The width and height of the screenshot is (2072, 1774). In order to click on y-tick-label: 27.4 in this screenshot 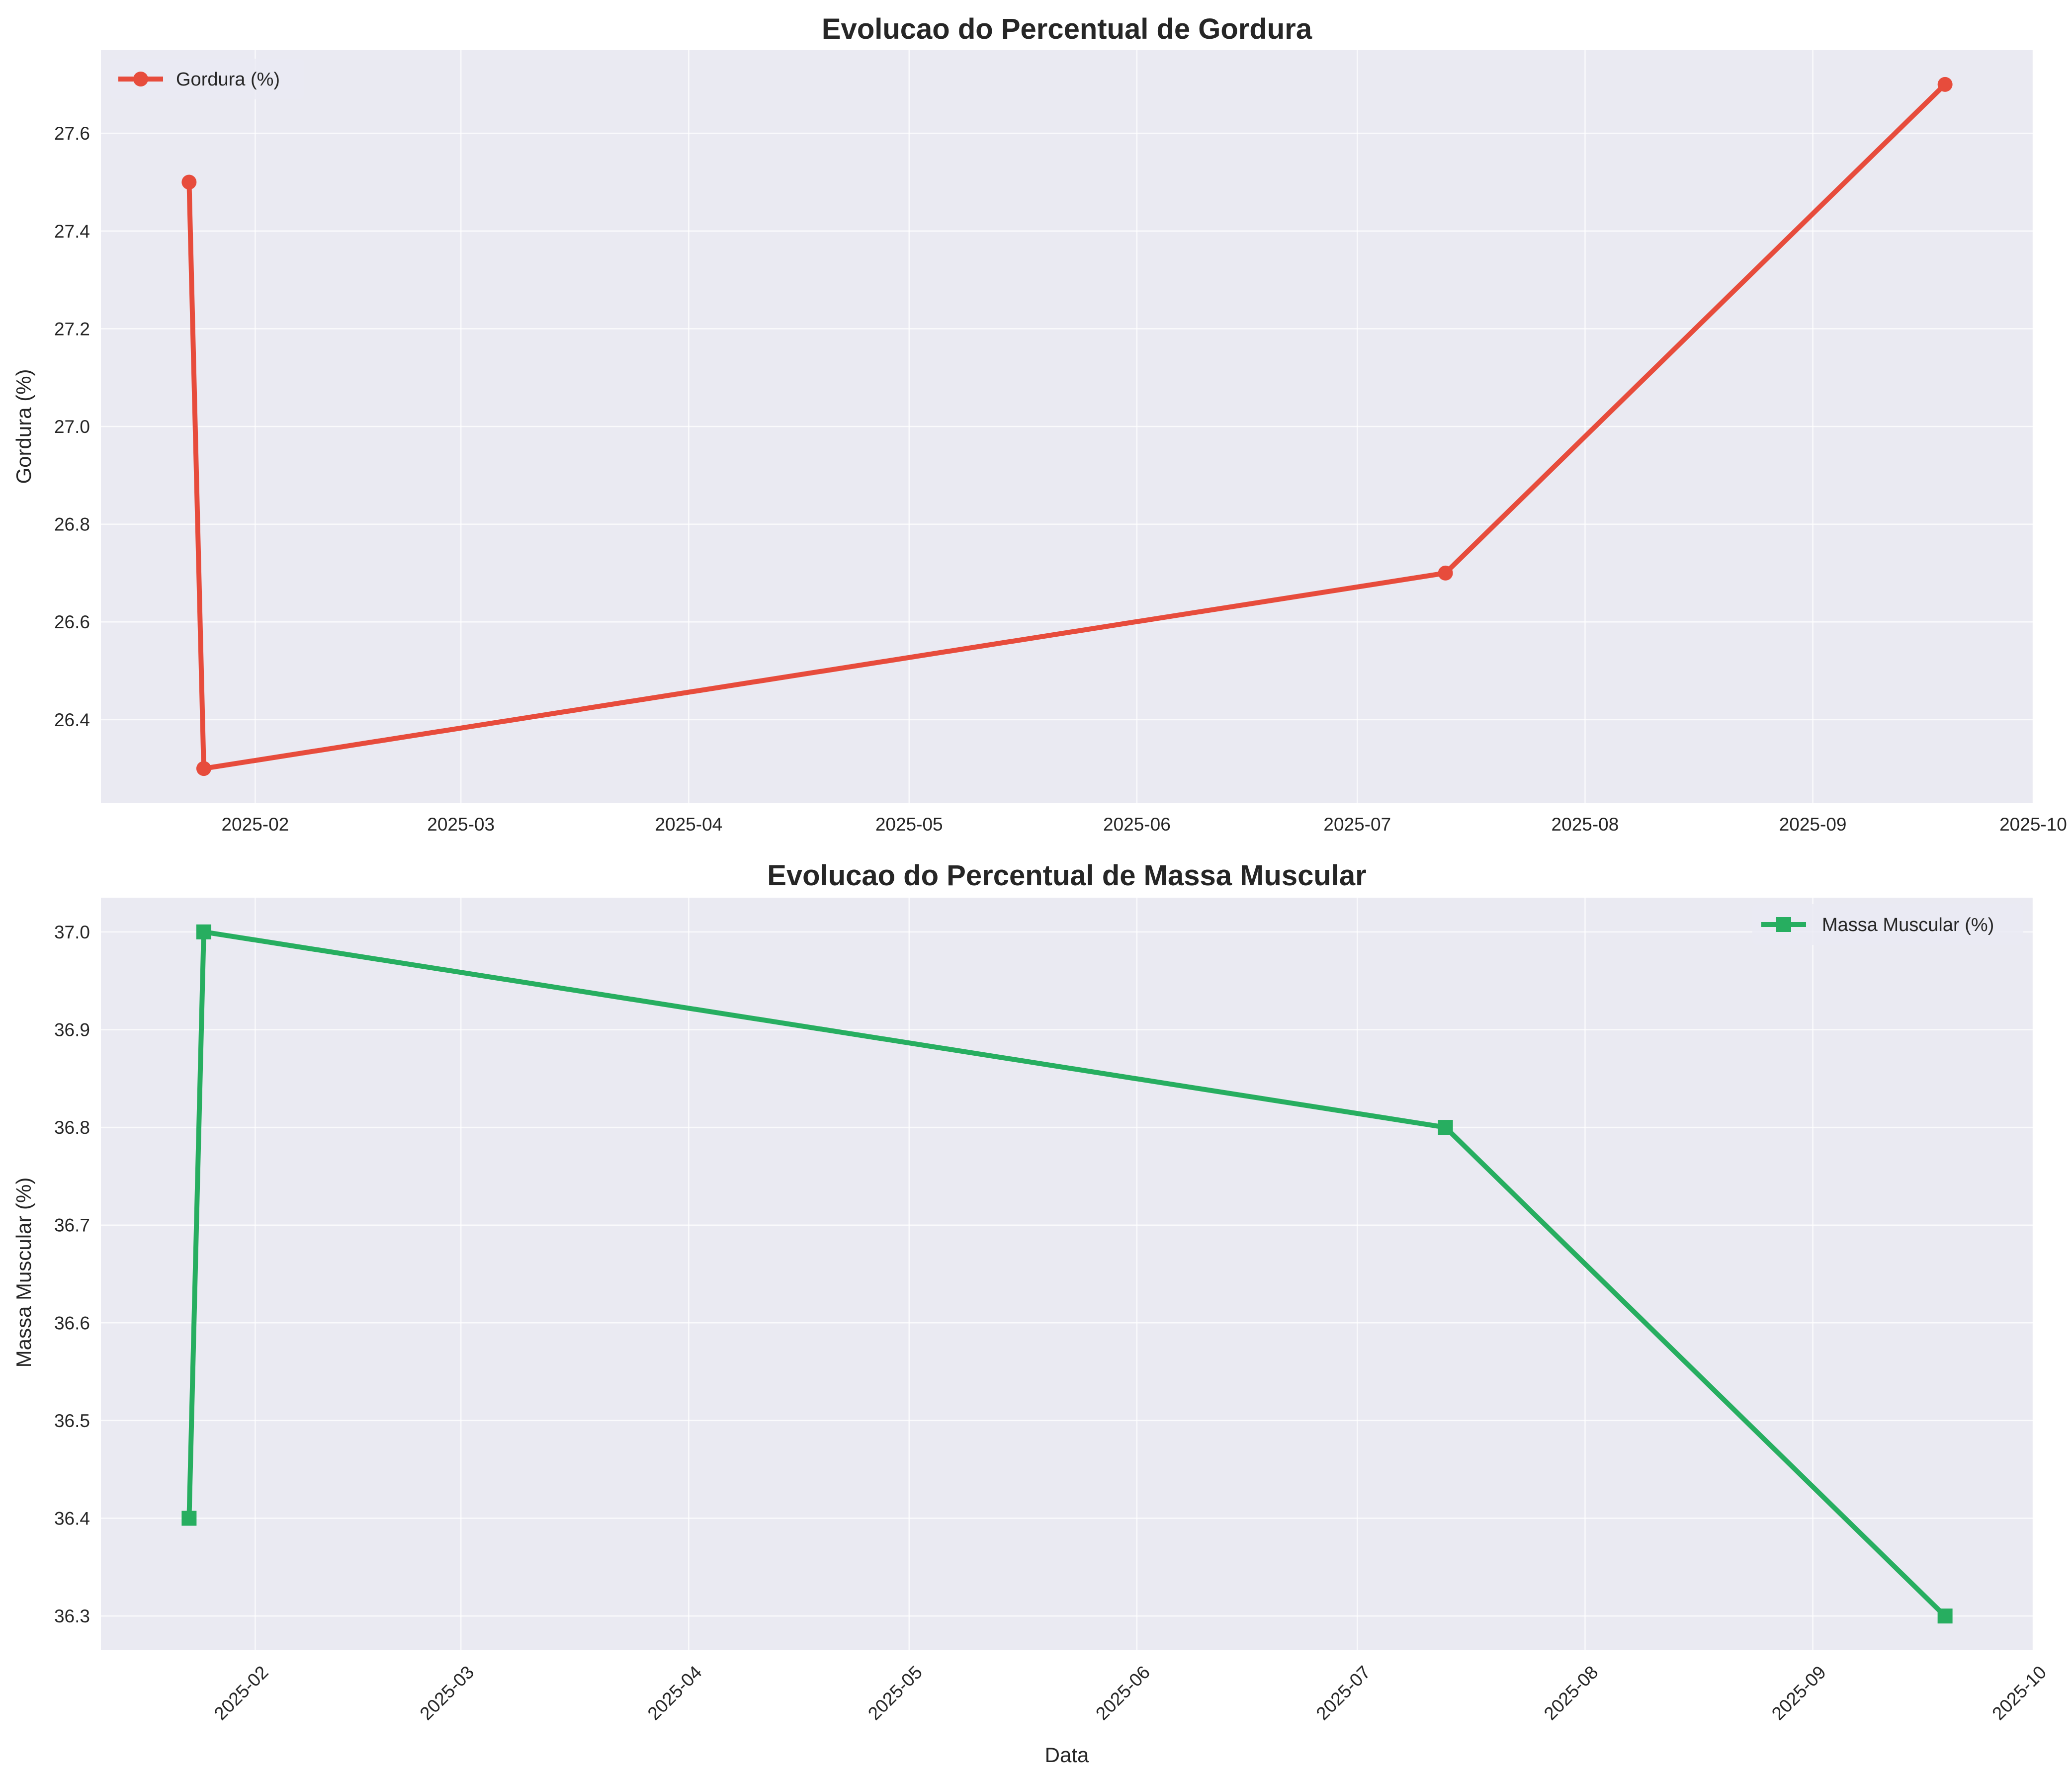, I will do `click(72, 231)`.